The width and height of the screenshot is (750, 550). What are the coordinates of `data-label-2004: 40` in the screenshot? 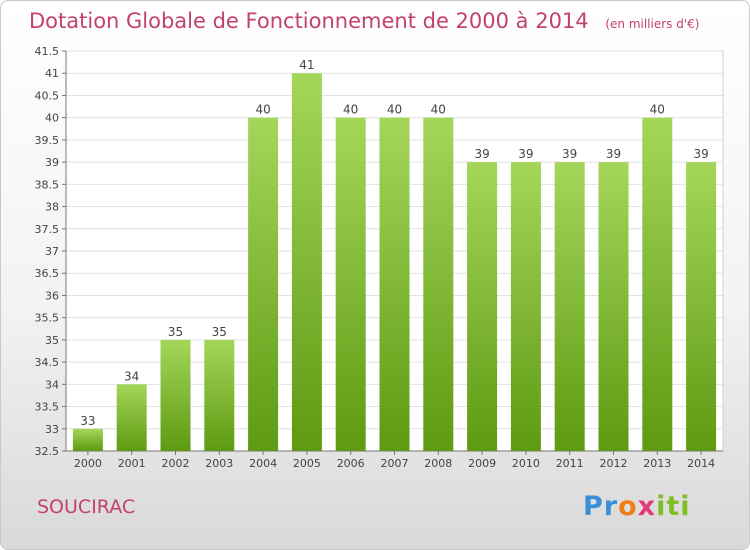 It's located at (262, 110).